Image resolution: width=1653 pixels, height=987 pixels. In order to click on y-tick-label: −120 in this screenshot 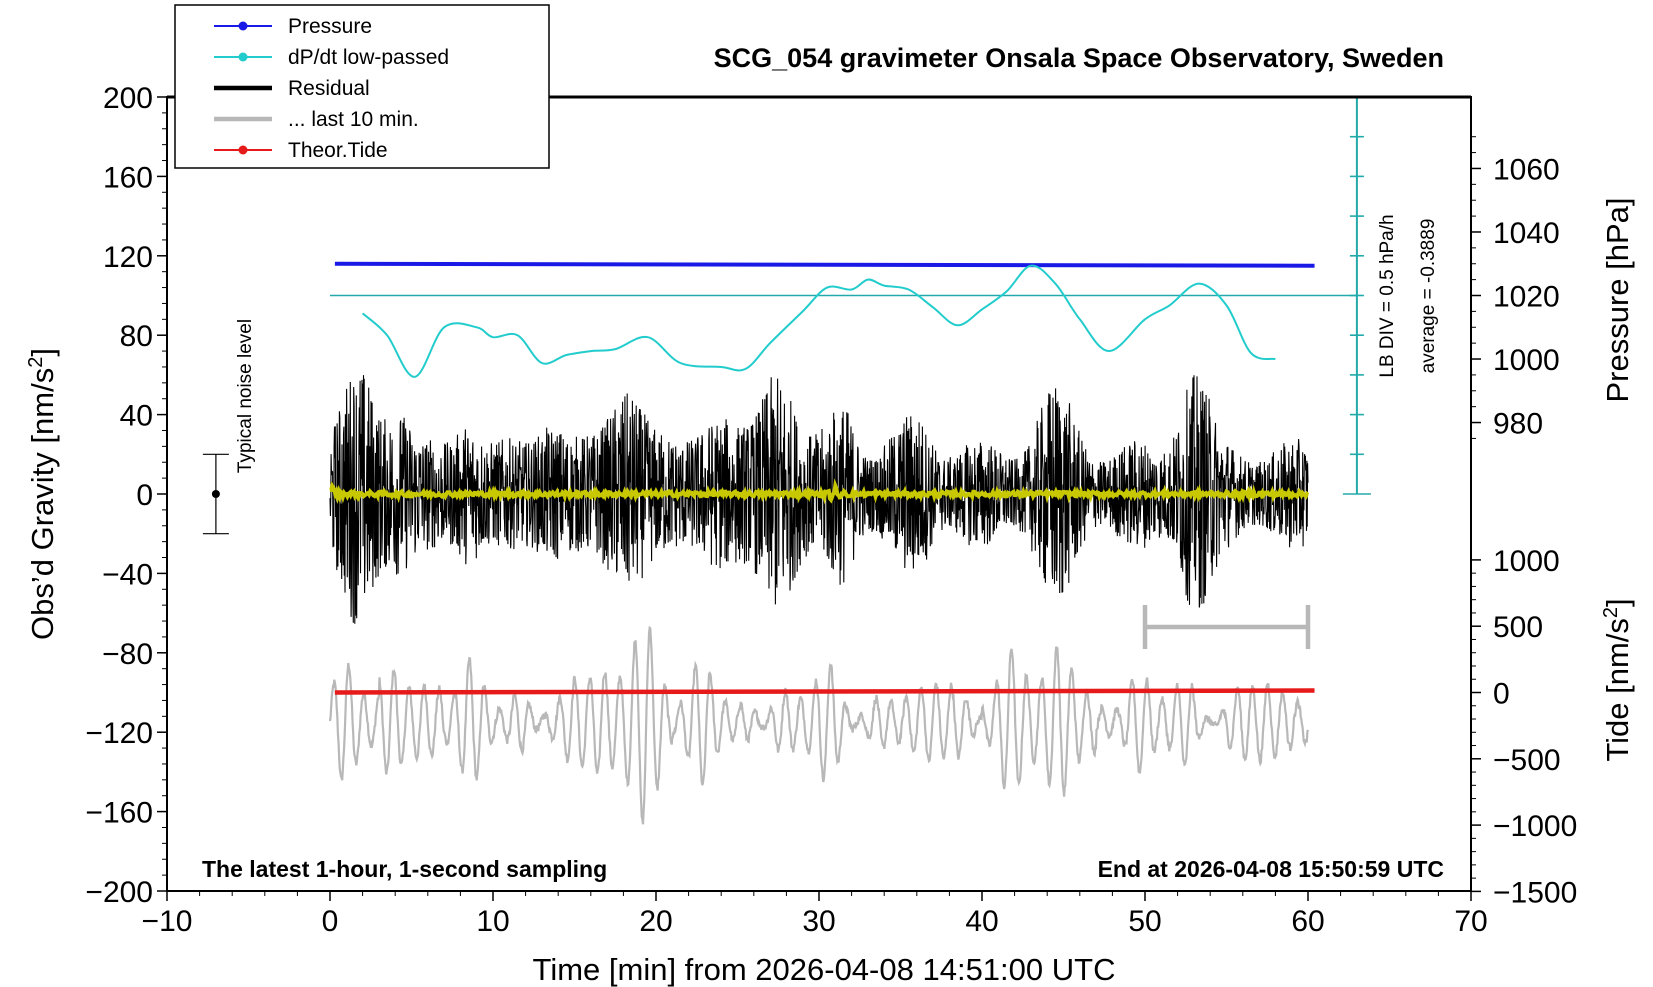, I will do `click(119, 733)`.